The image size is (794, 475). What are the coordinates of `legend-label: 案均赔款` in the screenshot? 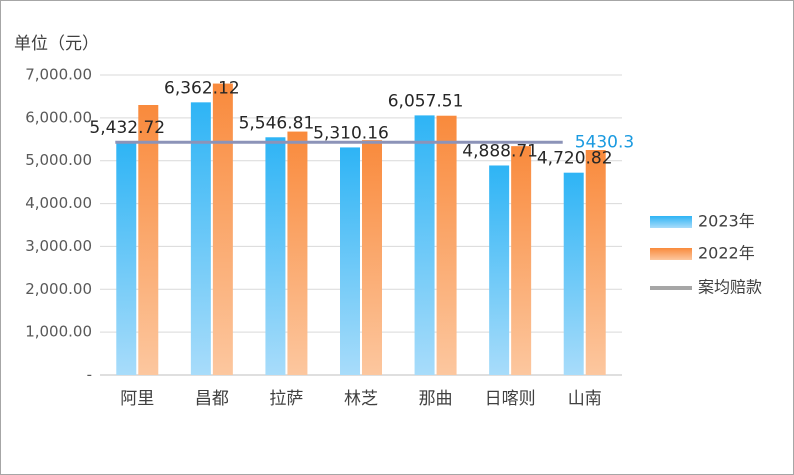 It's located at (730, 287).